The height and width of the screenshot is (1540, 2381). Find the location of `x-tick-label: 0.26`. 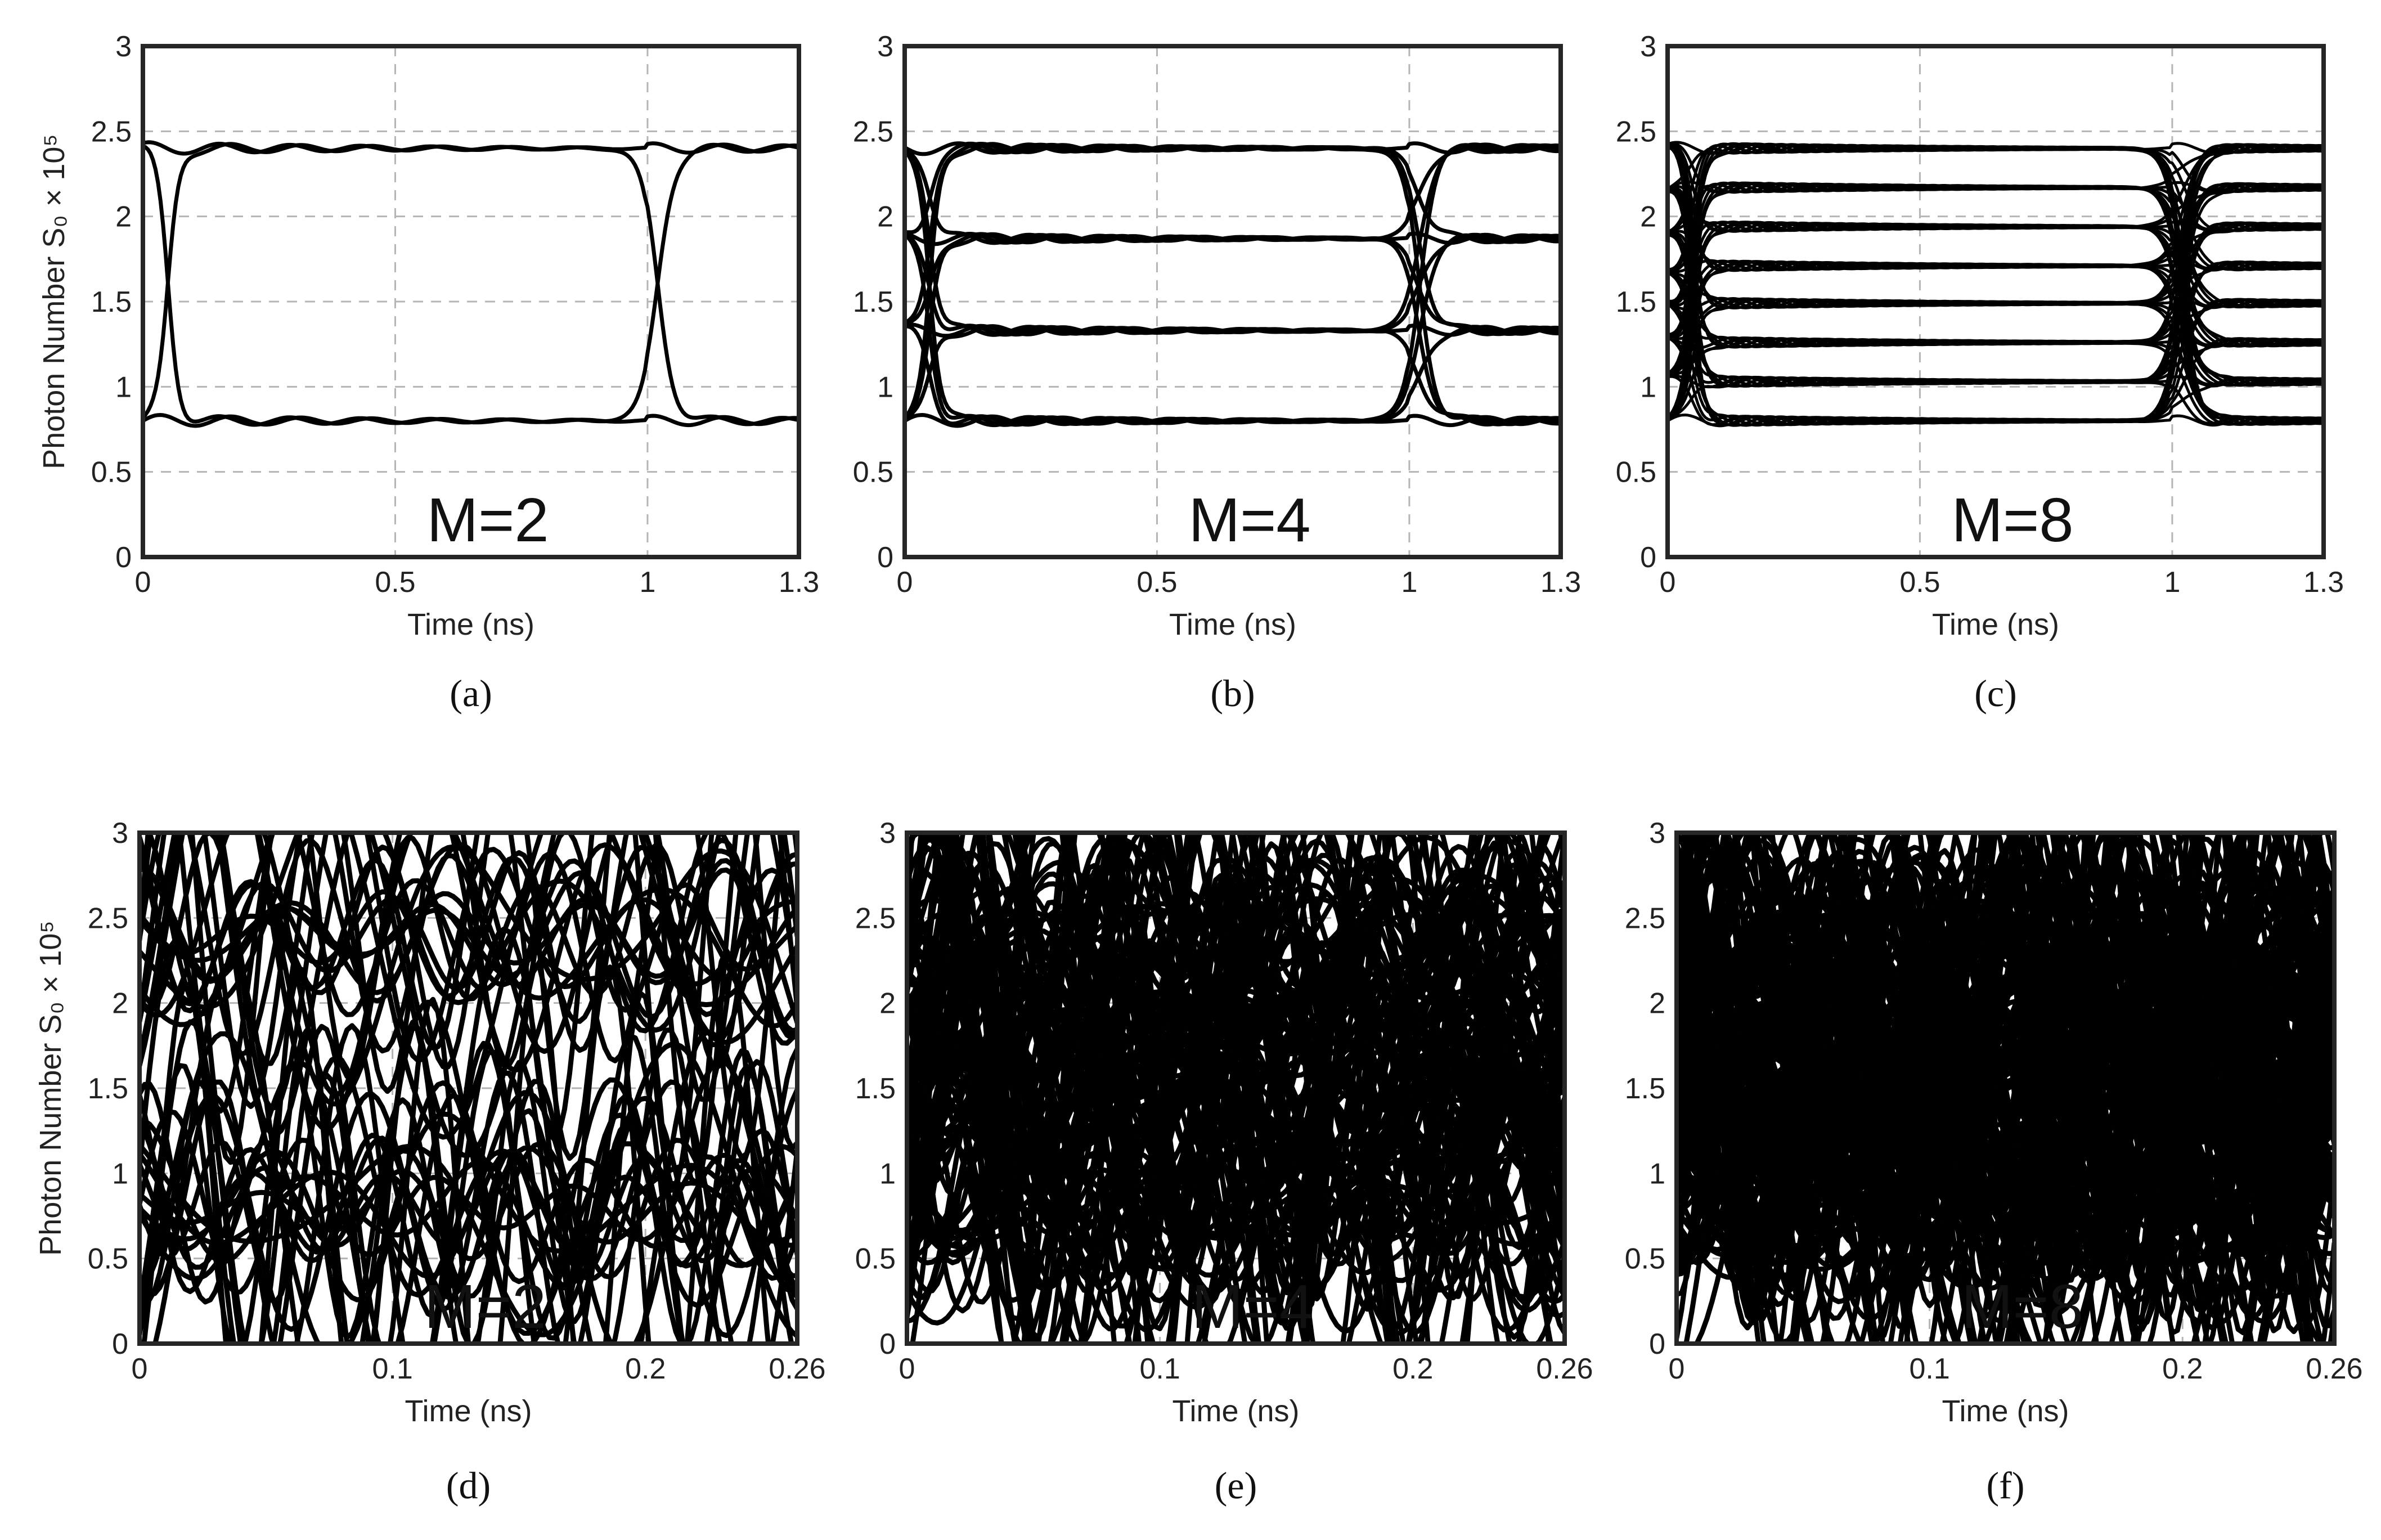

x-tick-label: 0.26 is located at coordinates (1564, 1369).